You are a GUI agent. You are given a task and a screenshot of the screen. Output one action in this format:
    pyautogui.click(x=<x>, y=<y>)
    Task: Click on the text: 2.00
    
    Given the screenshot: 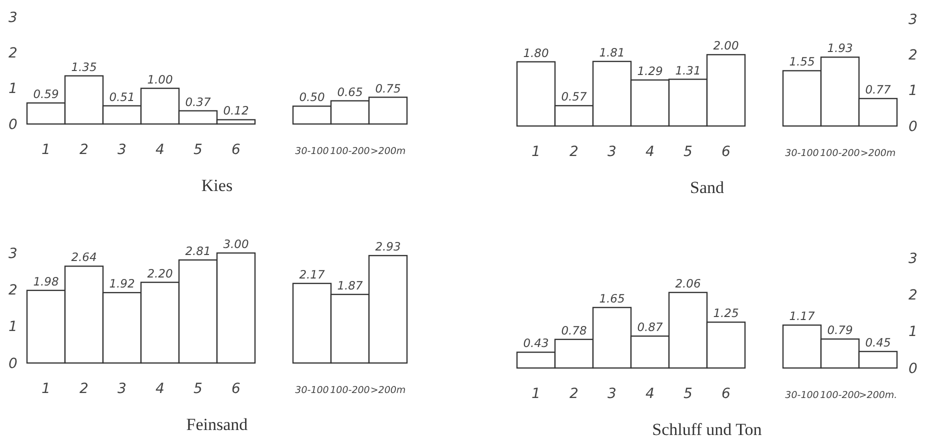 What is the action you would take?
    pyautogui.click(x=726, y=45)
    